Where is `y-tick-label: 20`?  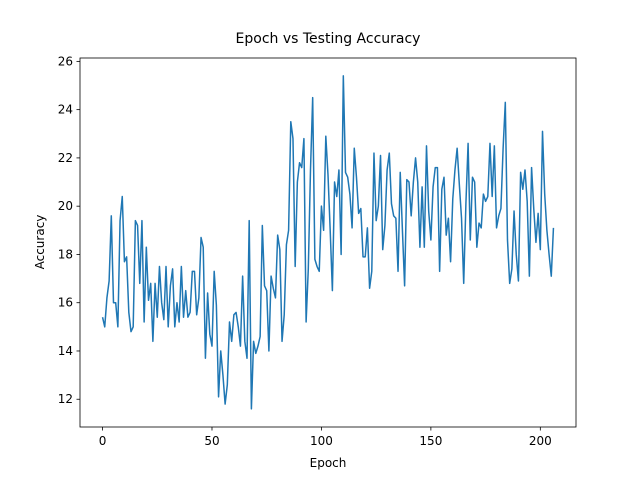 y-tick-label: 20 is located at coordinates (65, 206).